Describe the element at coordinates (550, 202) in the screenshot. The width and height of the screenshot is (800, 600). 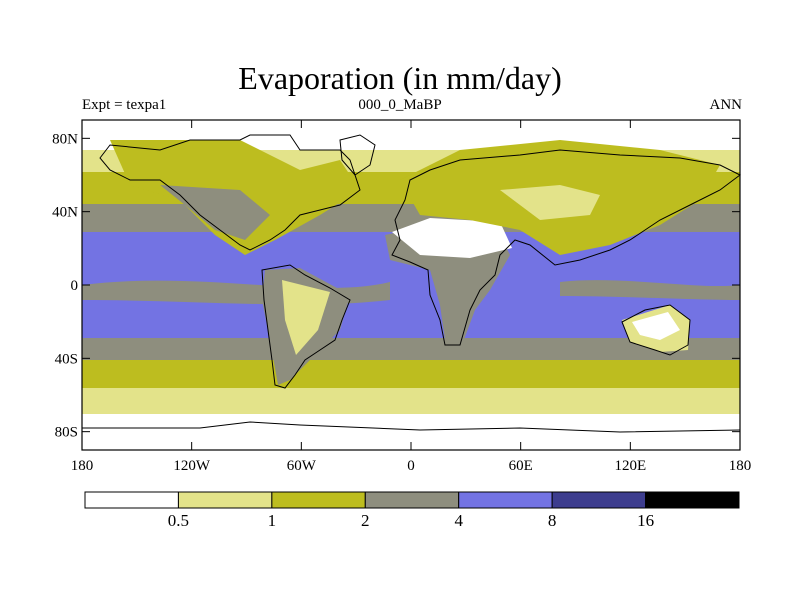
I see `central-asia-field` at that location.